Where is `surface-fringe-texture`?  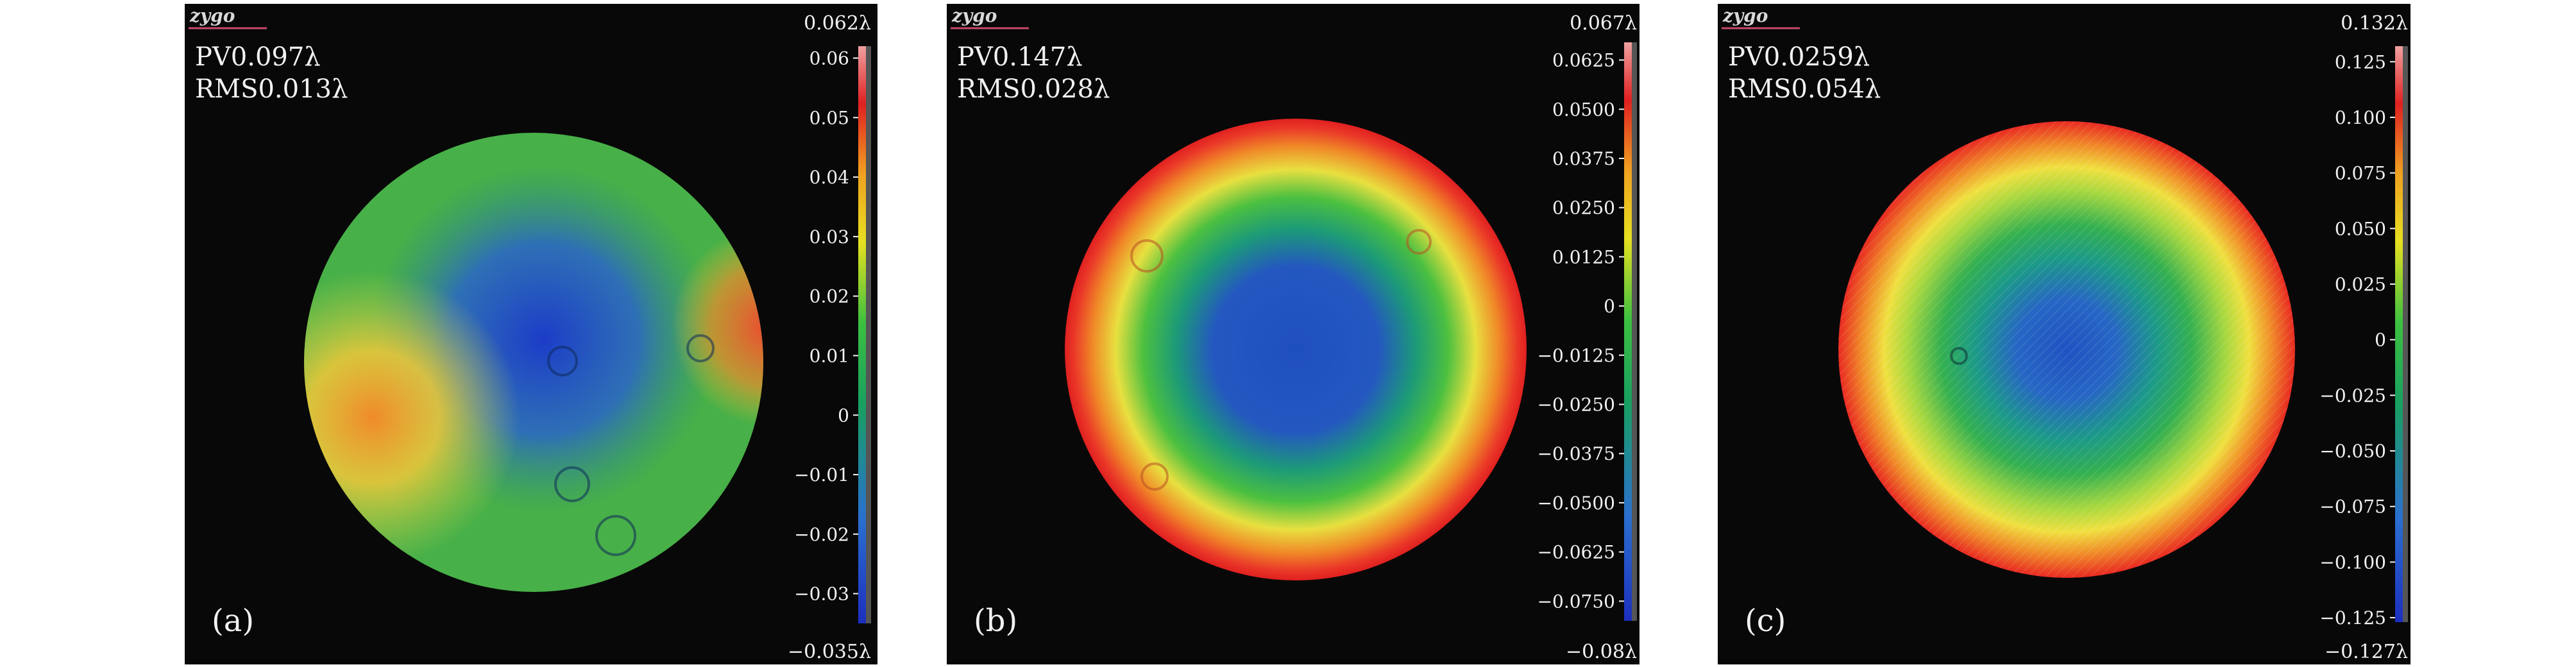 surface-fringe-texture is located at coordinates (2066, 350).